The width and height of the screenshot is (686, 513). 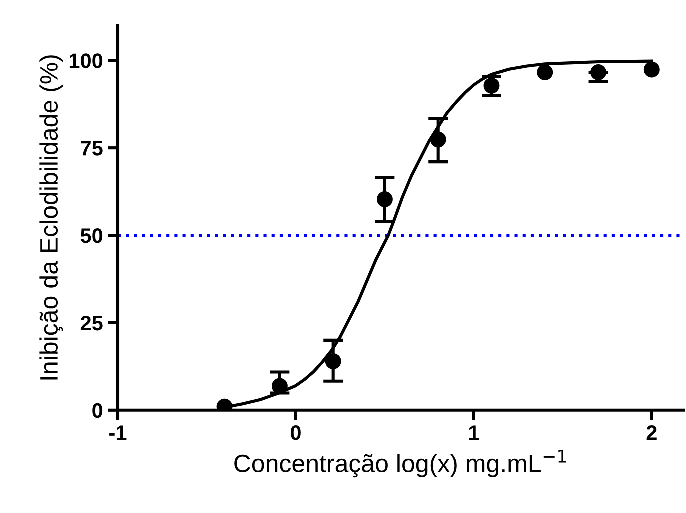 I want to click on x-axis-title: Concentração log(x) mg.mL$^{−1}$, so click(x=400, y=464).